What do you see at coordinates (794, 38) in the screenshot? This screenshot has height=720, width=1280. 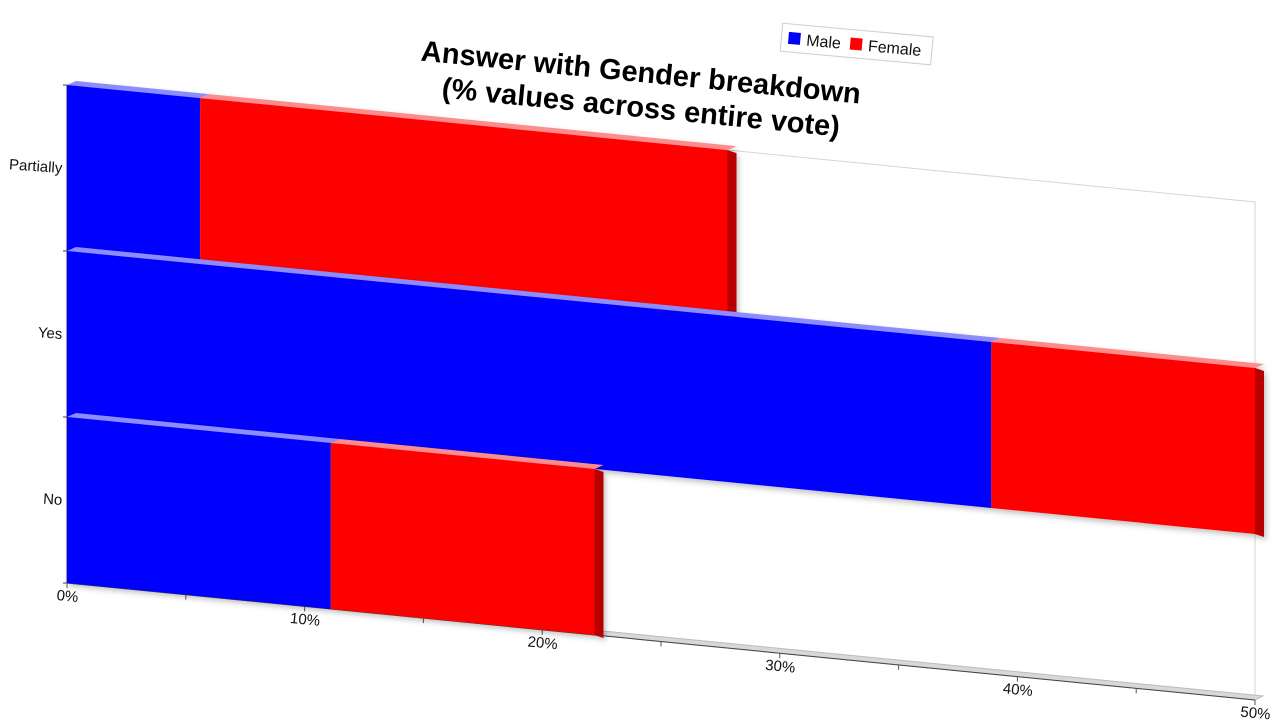 I see `legend-swatch-male` at bounding box center [794, 38].